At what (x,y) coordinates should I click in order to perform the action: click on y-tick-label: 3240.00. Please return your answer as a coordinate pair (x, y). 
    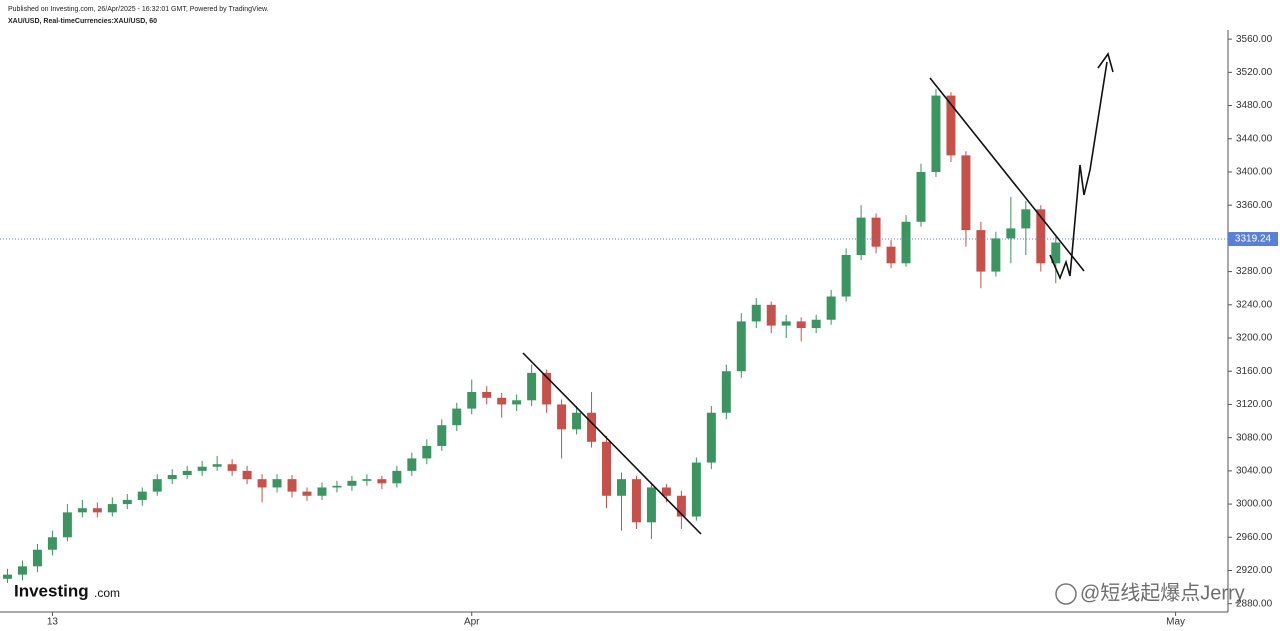
    Looking at the image, I should click on (1254, 304).